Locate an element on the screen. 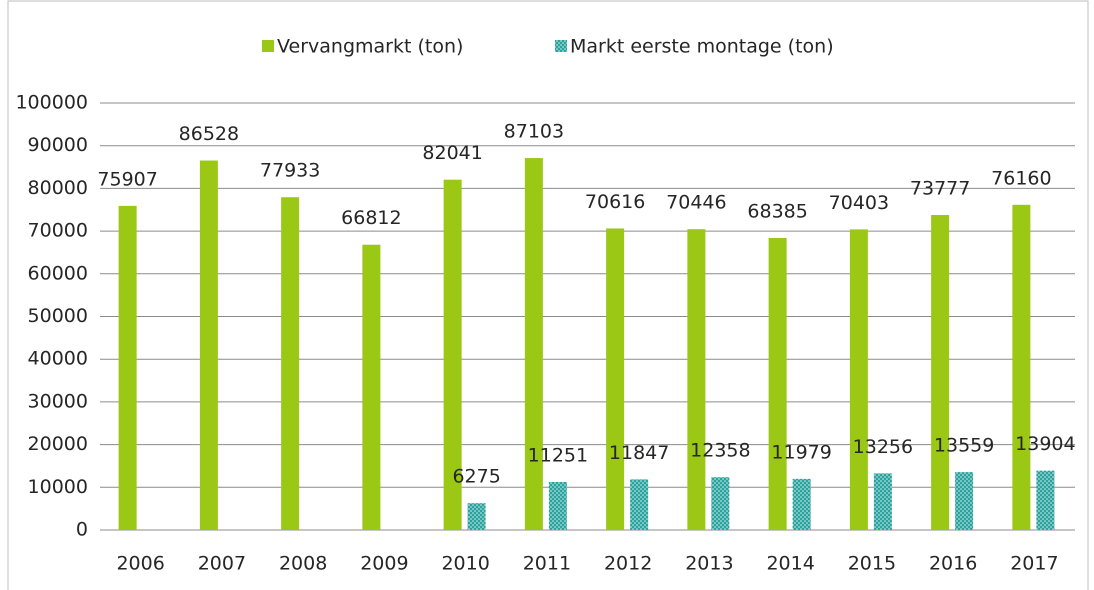  data-label: 70616 is located at coordinates (615, 202).